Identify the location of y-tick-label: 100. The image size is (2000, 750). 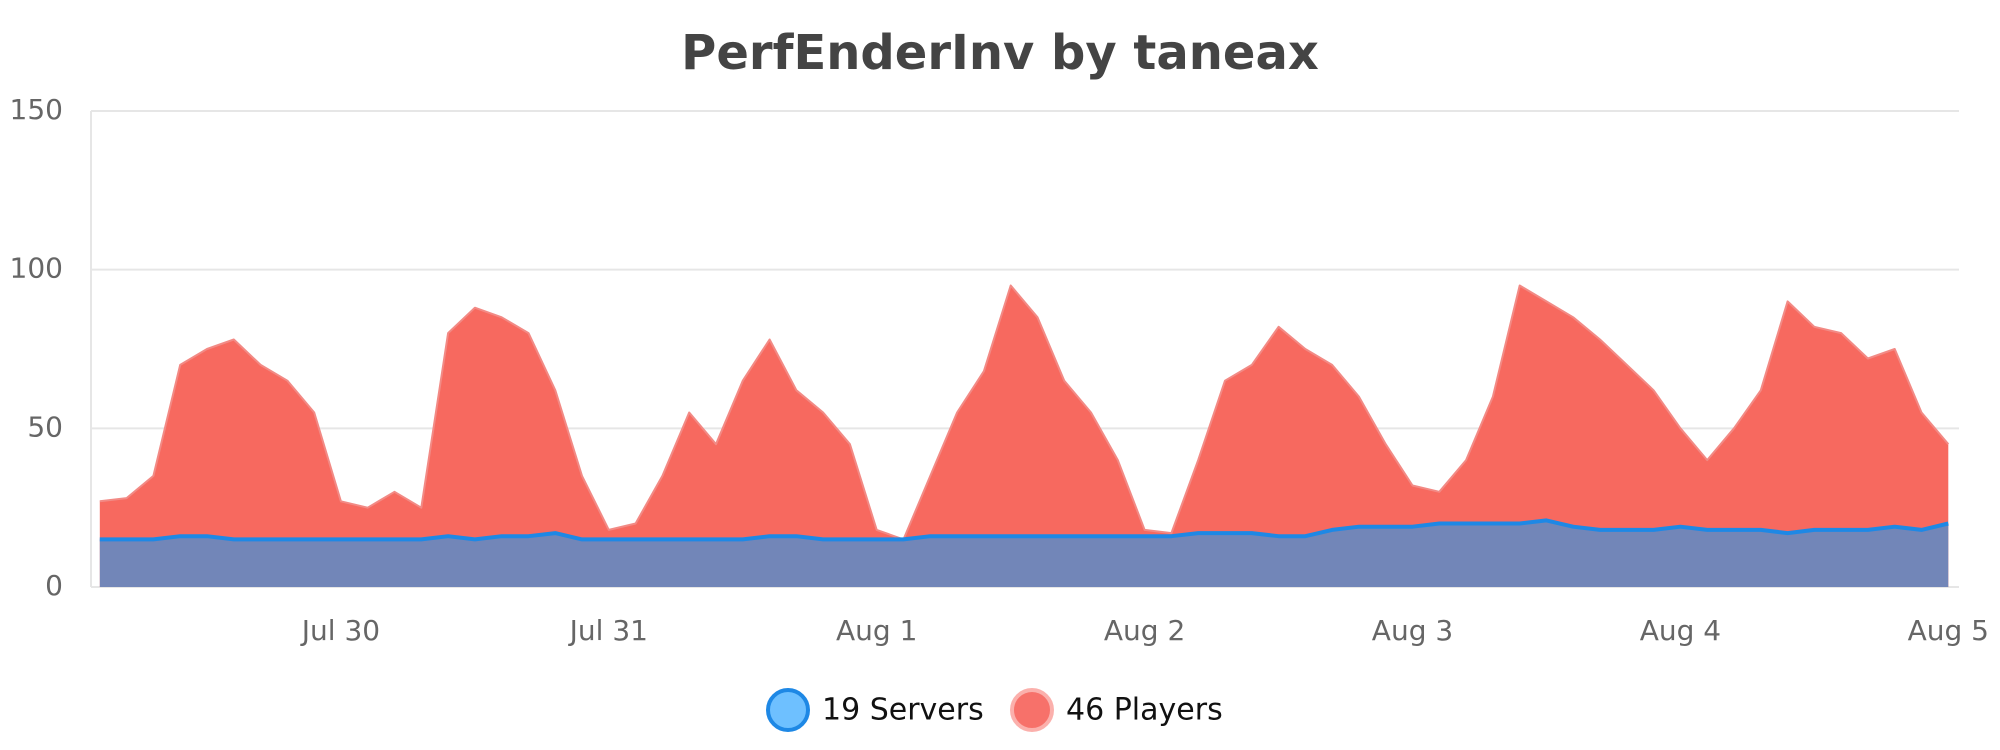
(36, 268).